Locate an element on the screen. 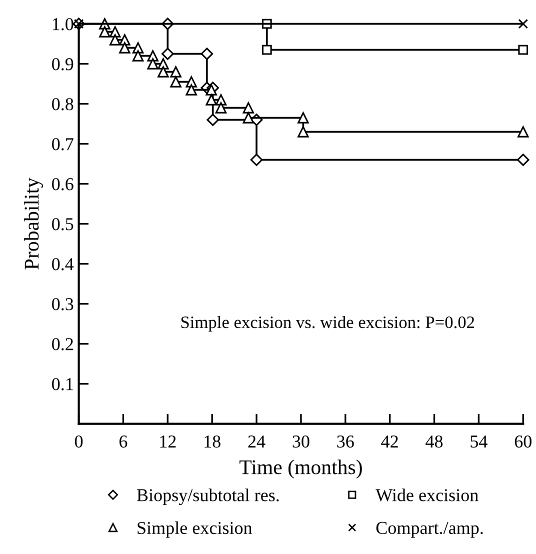  x-tick-label: 0 is located at coordinates (78, 441).